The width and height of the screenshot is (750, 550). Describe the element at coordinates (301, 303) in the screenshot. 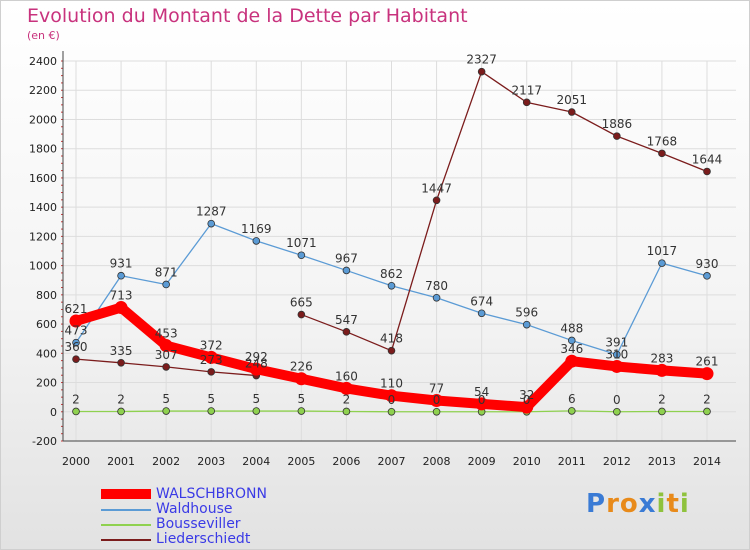

I see `data-label-liederschiedt: 665` at that location.